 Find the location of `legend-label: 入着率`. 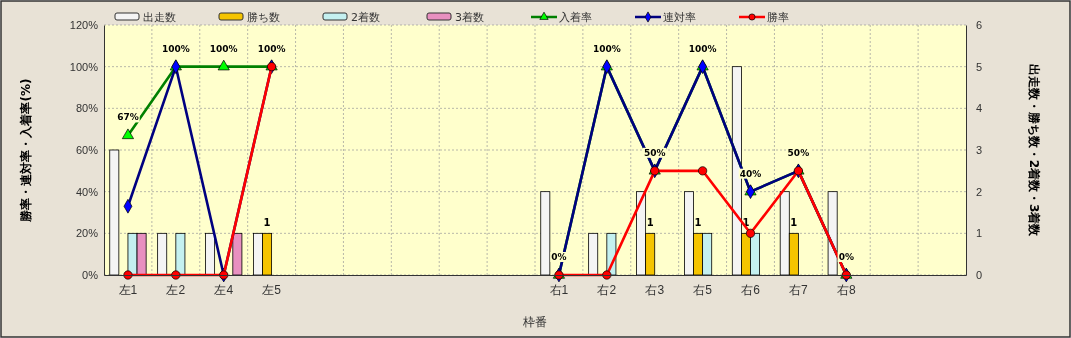

legend-label: 入着率 is located at coordinates (575, 17).